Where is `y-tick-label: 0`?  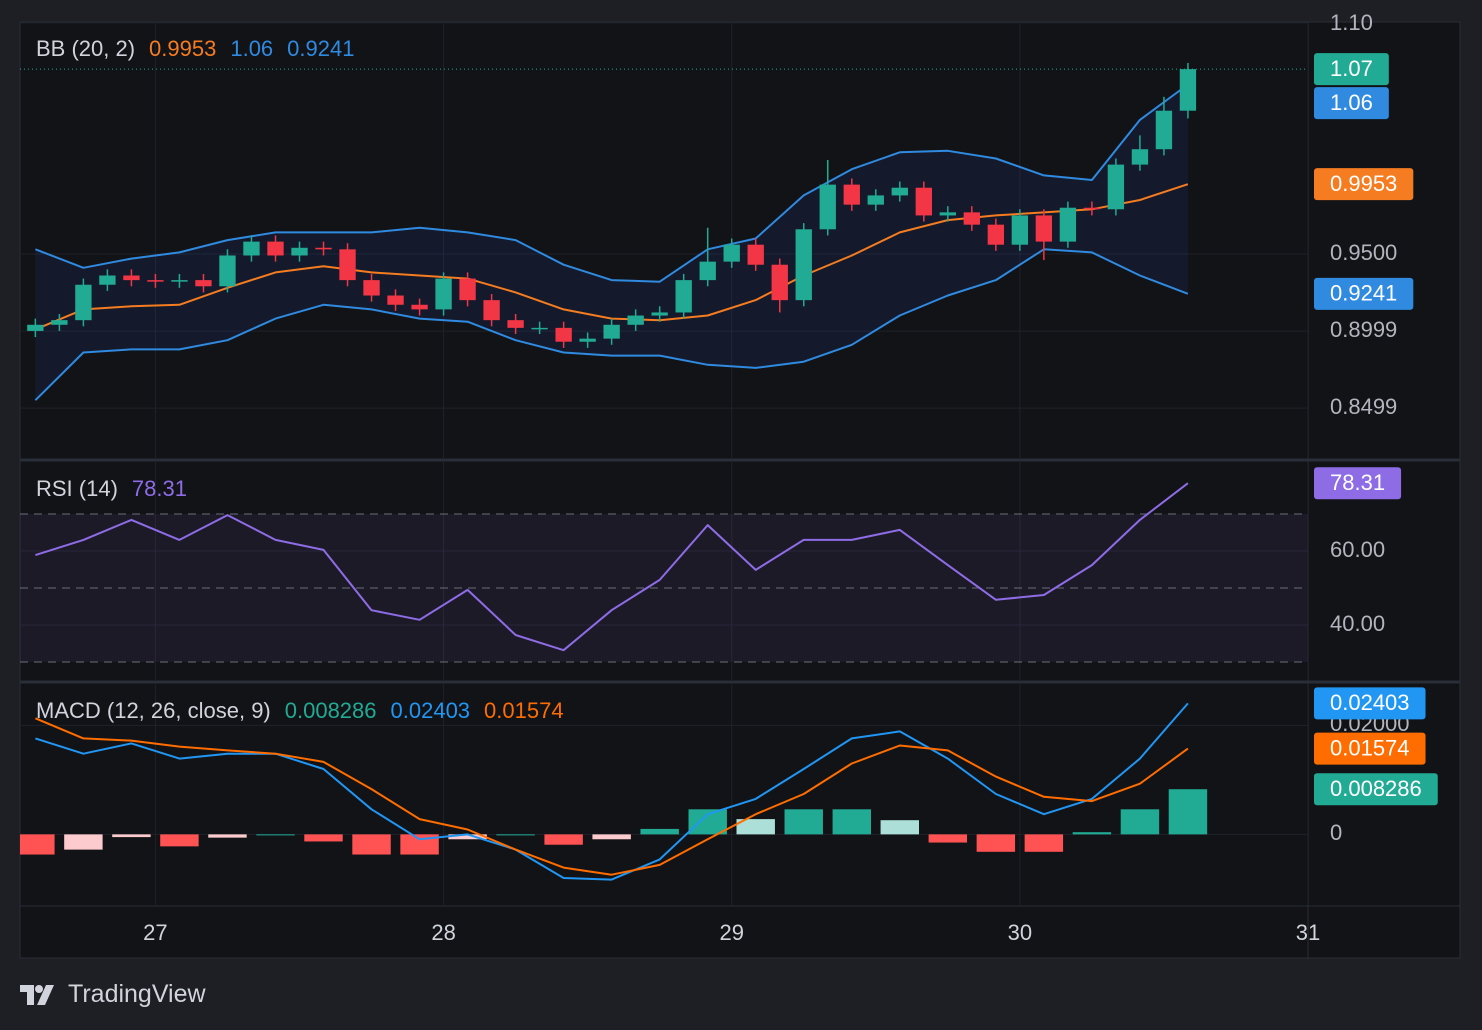 y-tick-label: 0 is located at coordinates (1336, 832).